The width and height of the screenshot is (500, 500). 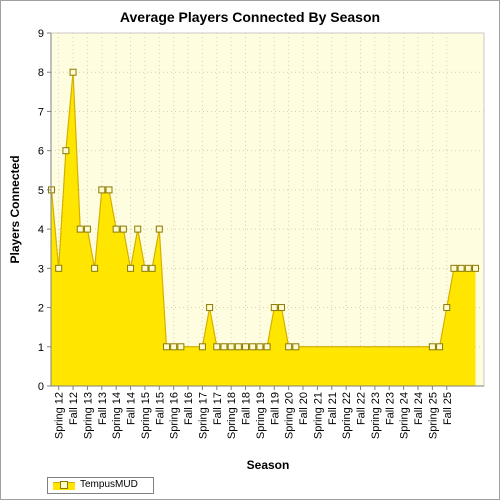 What do you see at coordinates (448, 408) in the screenshot?
I see `x-tick-label: Fall 25` at bounding box center [448, 408].